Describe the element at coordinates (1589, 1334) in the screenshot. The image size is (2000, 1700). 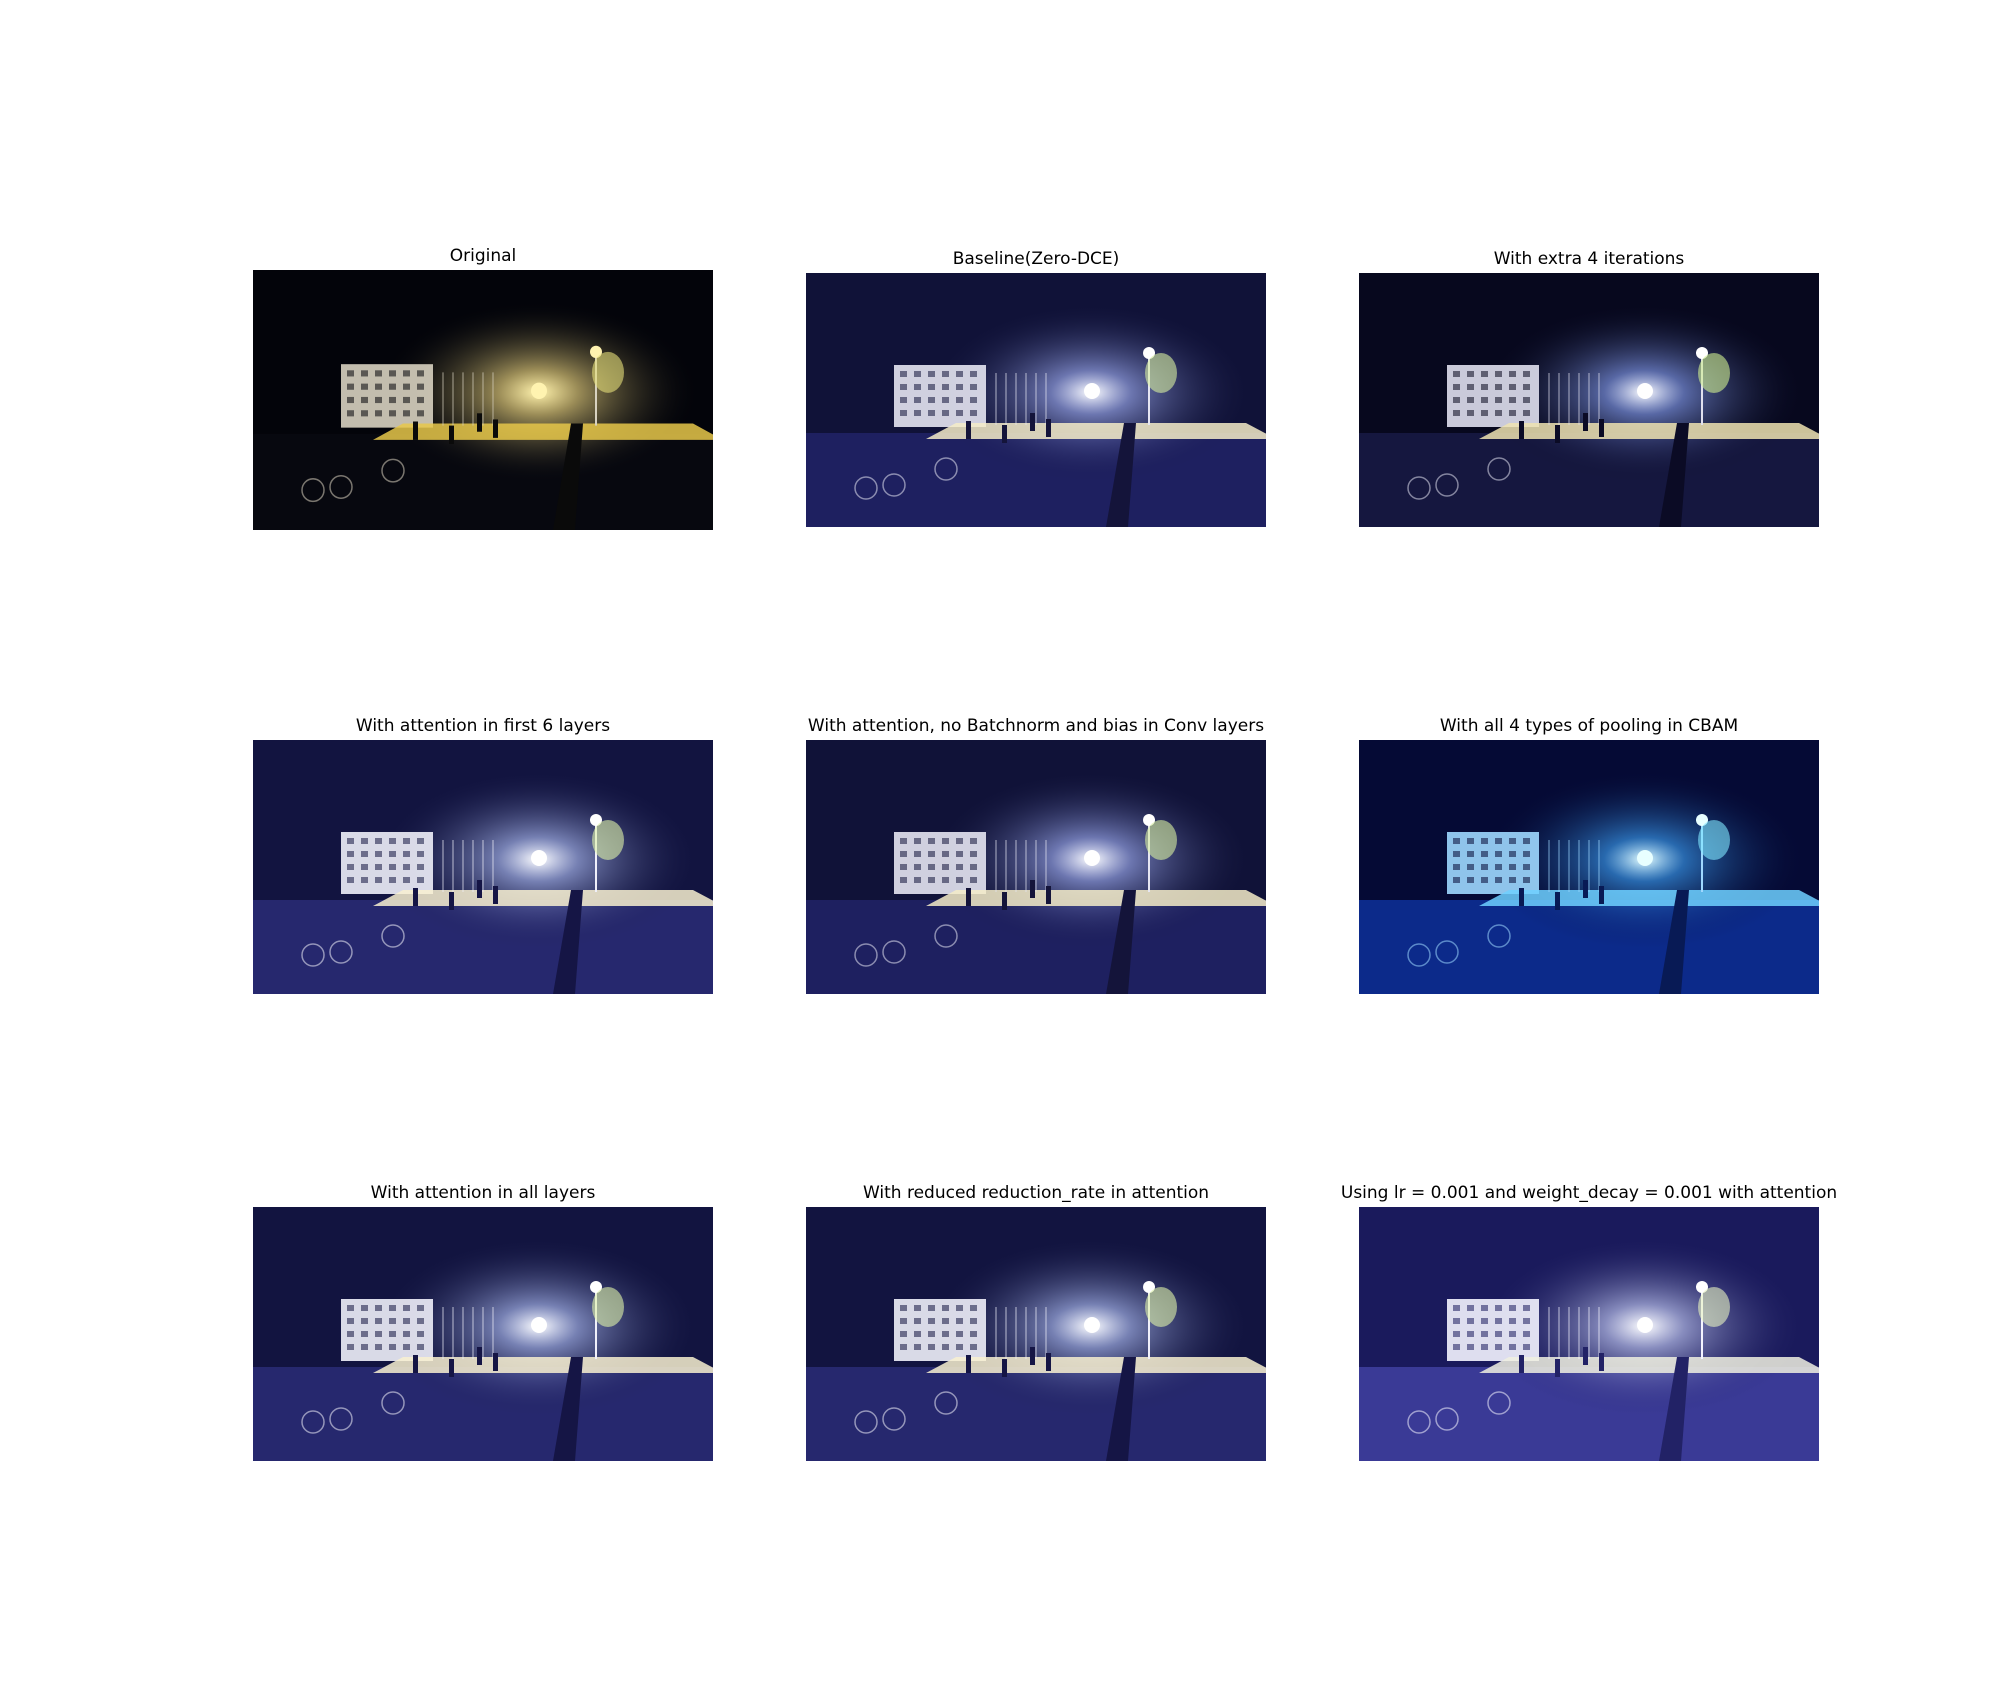
I see `panel-image-lr-weight-decay` at that location.